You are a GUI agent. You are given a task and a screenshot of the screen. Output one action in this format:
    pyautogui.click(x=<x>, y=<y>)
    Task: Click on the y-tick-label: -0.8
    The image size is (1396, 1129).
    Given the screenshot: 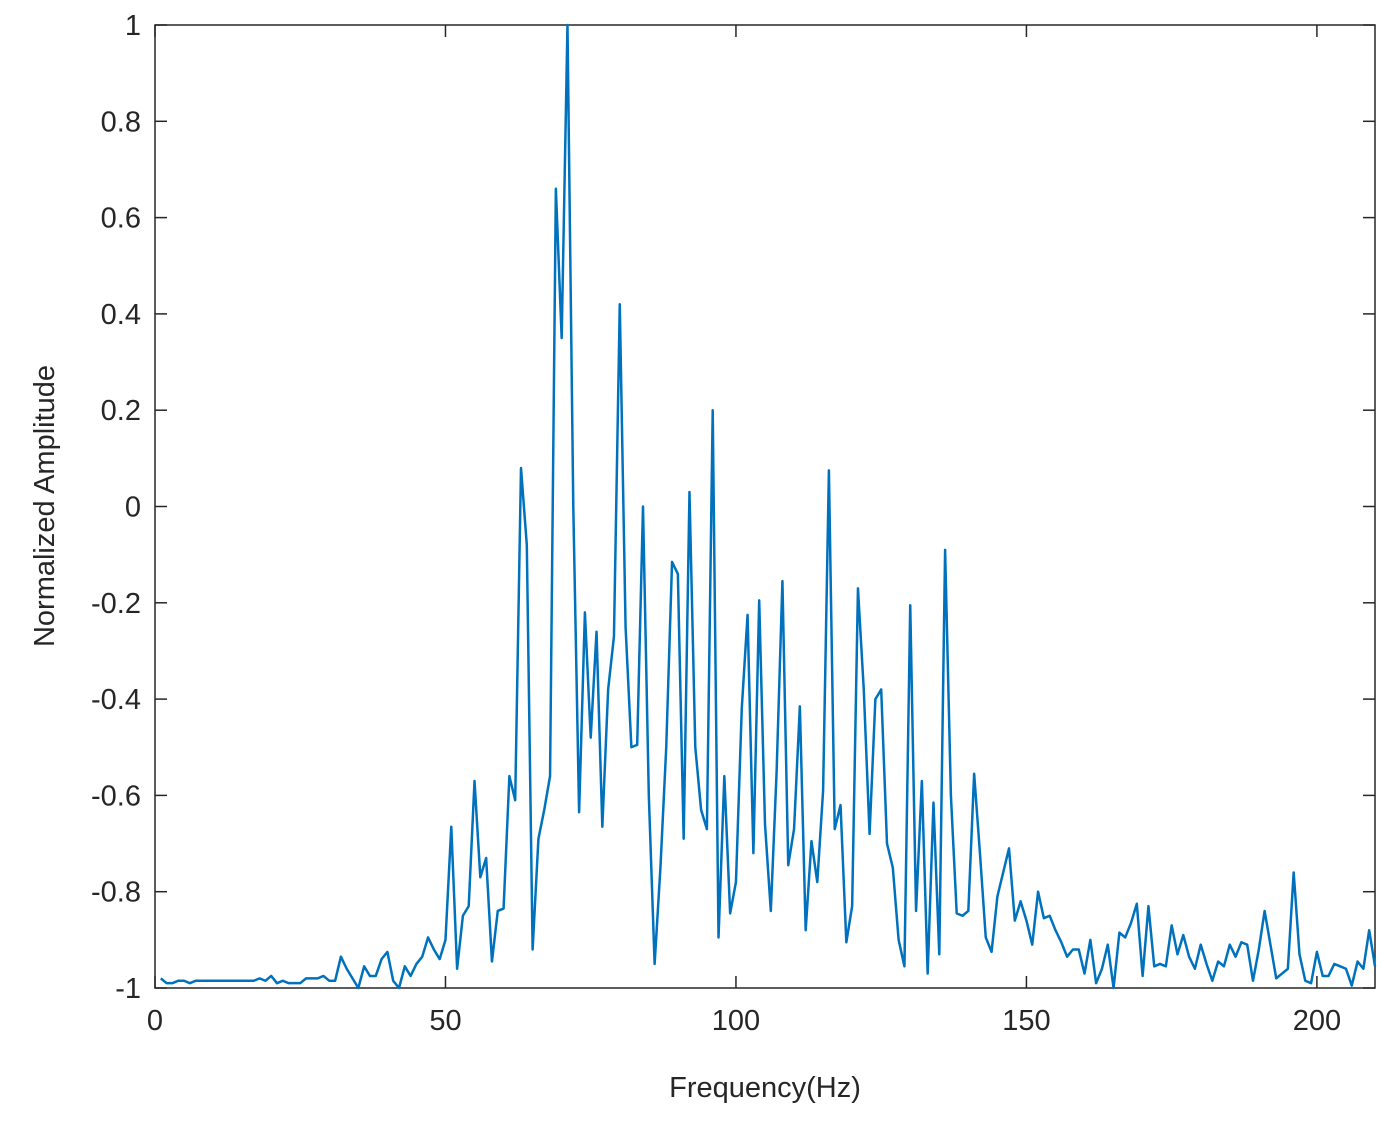 What is the action you would take?
    pyautogui.click(x=116, y=893)
    